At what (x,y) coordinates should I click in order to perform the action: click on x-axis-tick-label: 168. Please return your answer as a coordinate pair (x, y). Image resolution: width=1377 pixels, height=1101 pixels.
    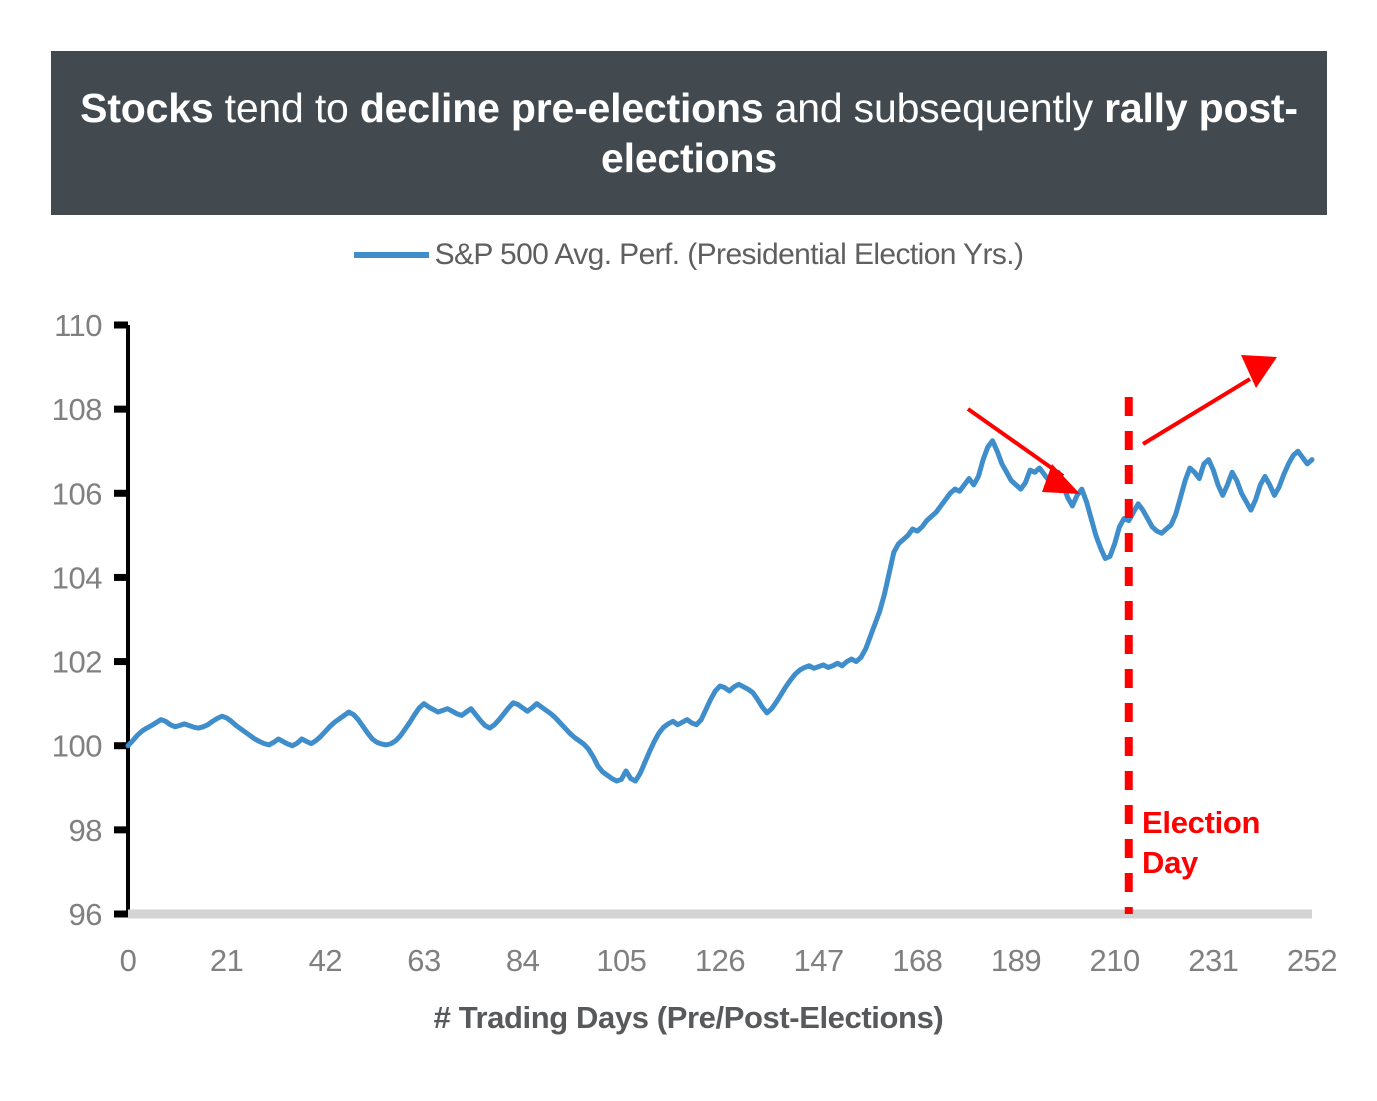
    Looking at the image, I should click on (917, 960).